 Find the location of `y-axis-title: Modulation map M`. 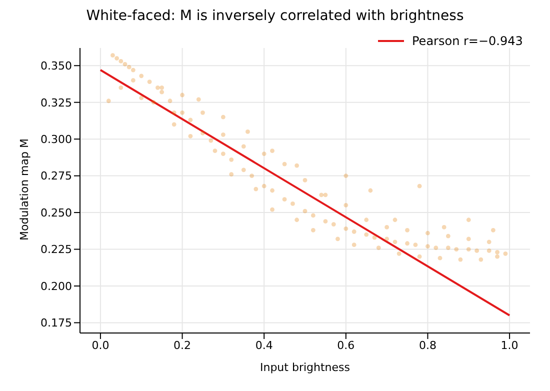

y-axis-title: Modulation map M is located at coordinates (24, 189).